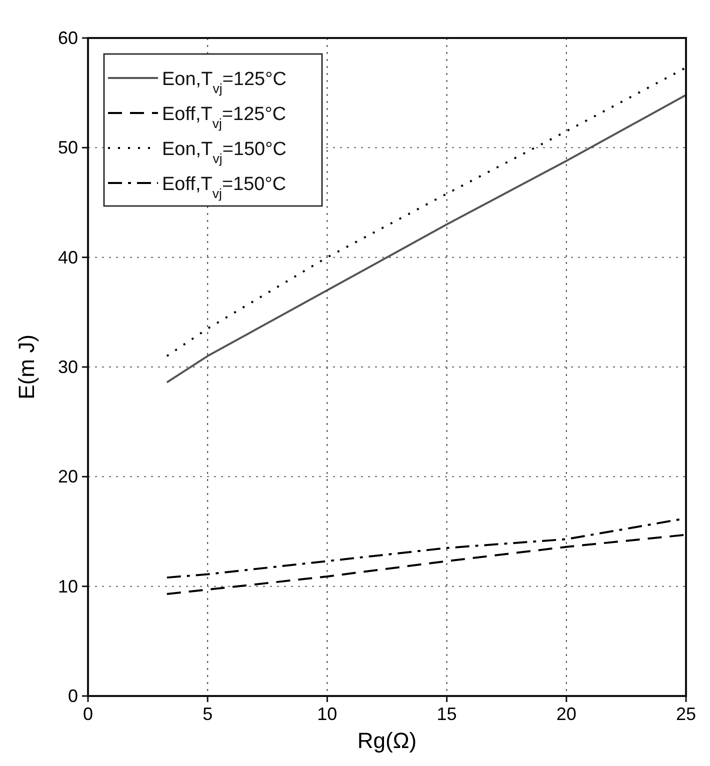  I want to click on legend-label: Eoff,T$_{vj}$=150°C, so click(224, 187).